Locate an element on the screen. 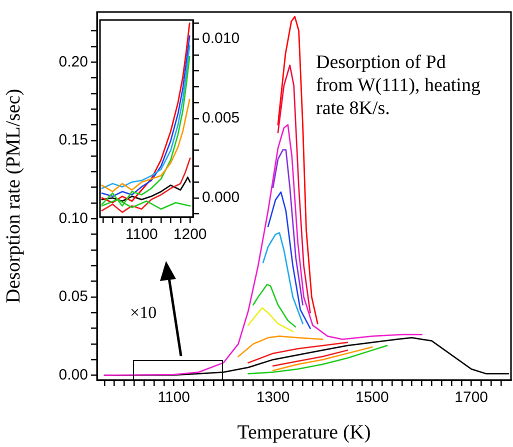  x-tick-label: 1700 is located at coordinates (471, 397).